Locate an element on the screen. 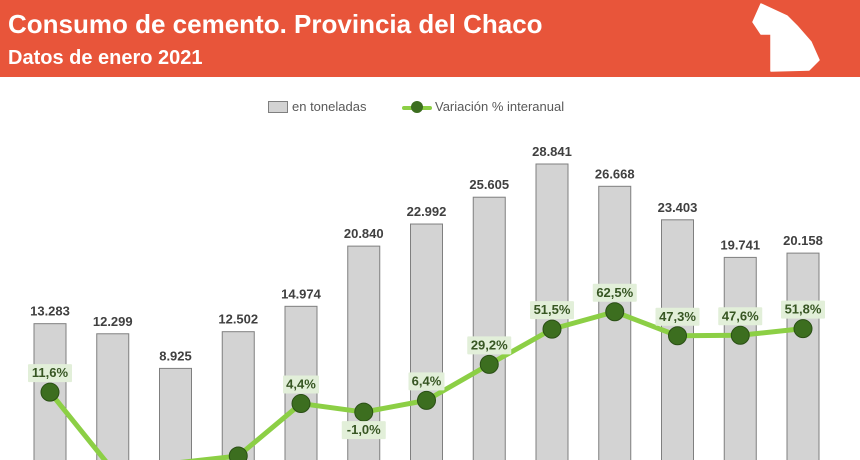 Image resolution: width=860 pixels, height=460 pixels. chaco-province-map-icon is located at coordinates (786, 37).